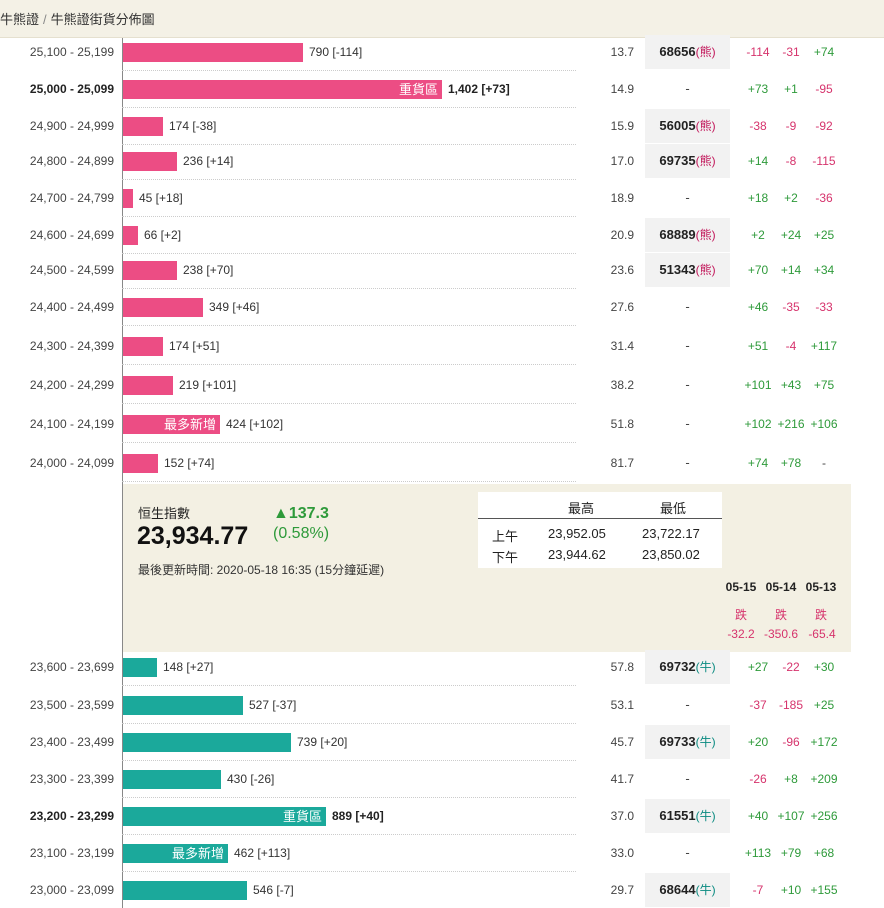  I want to click on cbbc-code: 69732(牛), so click(687, 667).